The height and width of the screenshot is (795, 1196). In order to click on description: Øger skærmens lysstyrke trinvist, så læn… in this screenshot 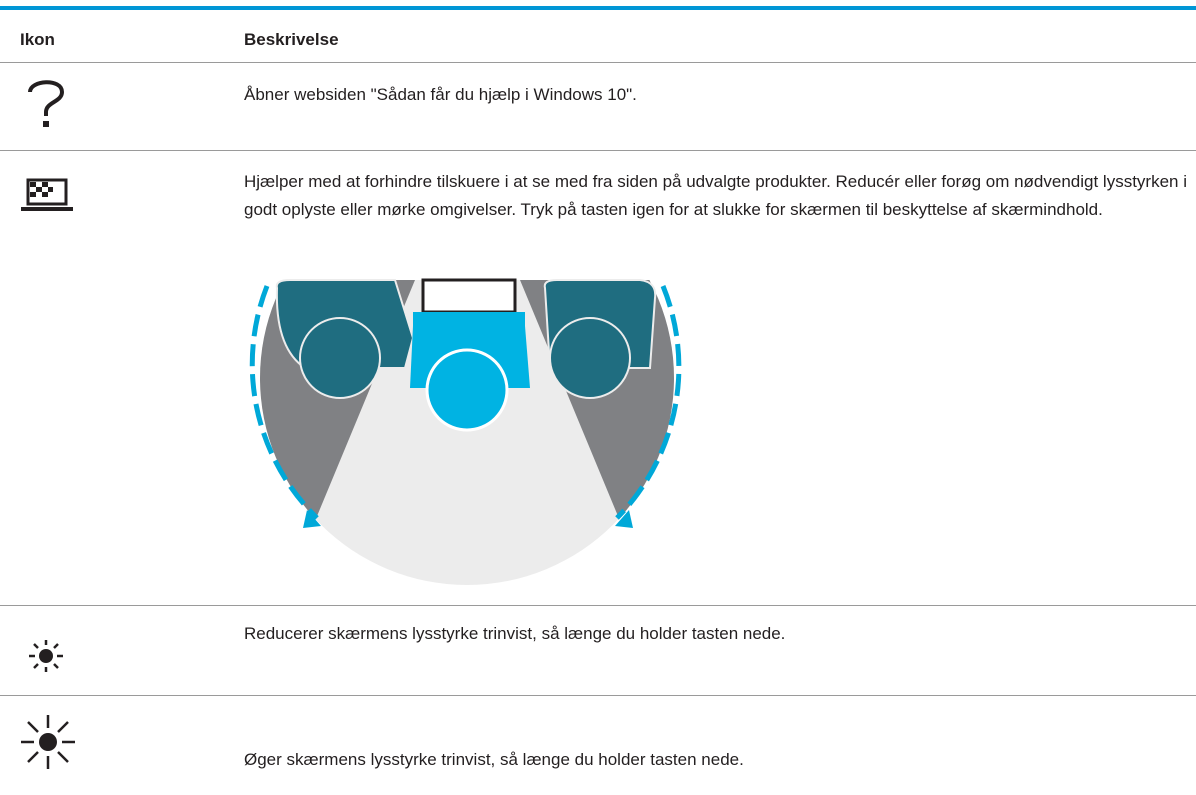, I will do `click(494, 759)`.